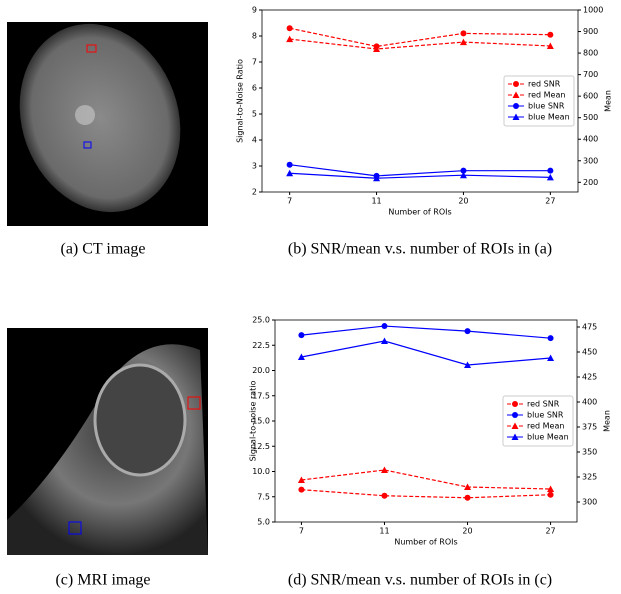 This screenshot has height=594, width=621. Describe the element at coordinates (590, 31) in the screenshot. I see `y2-tick-label: 900` at that location.